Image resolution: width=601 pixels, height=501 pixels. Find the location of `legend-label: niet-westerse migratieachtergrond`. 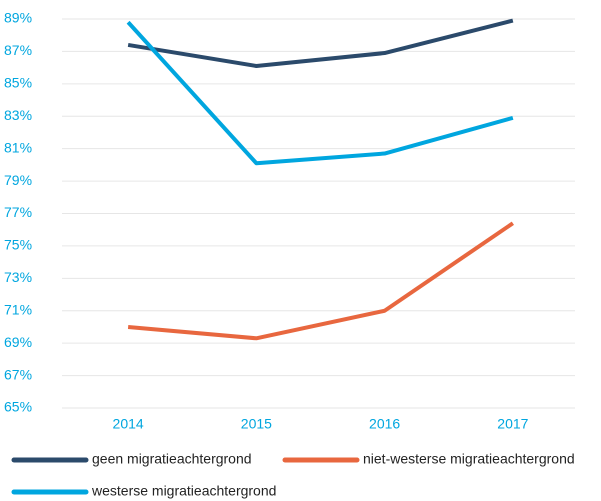

legend-label: niet-westerse migratieachtergrond is located at coordinates (469, 459).